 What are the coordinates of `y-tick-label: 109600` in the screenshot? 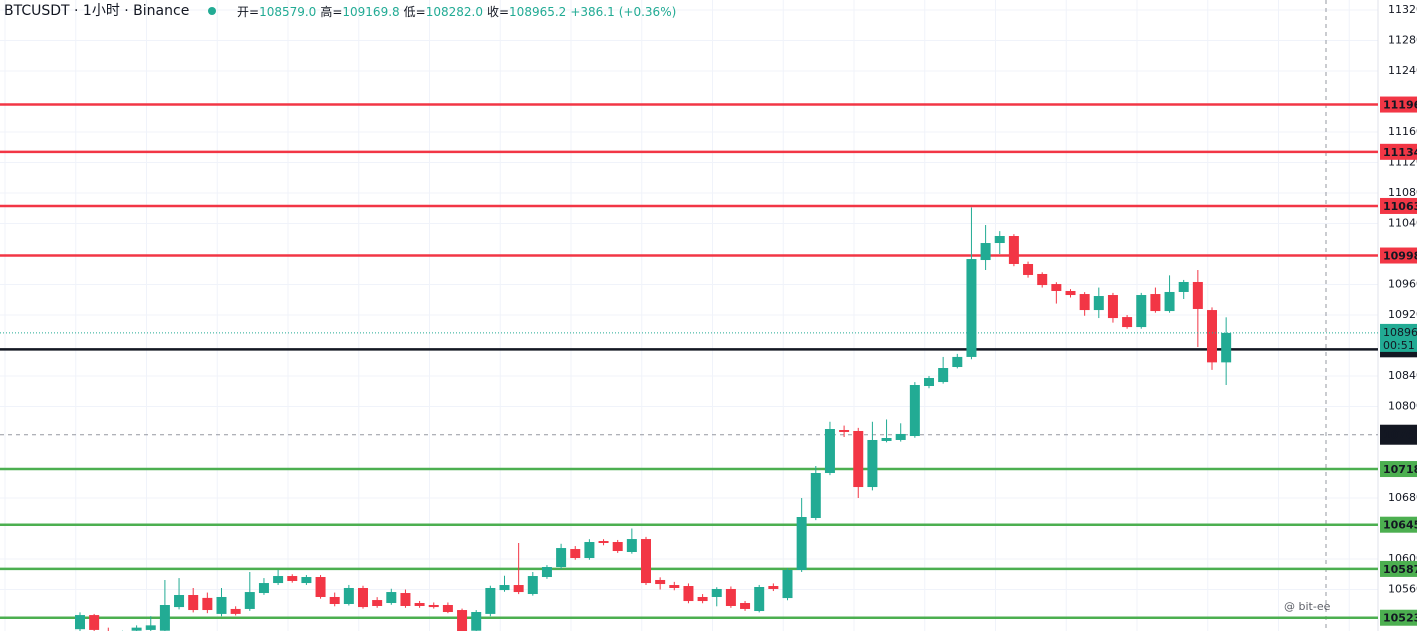 It's located at (1402, 284).